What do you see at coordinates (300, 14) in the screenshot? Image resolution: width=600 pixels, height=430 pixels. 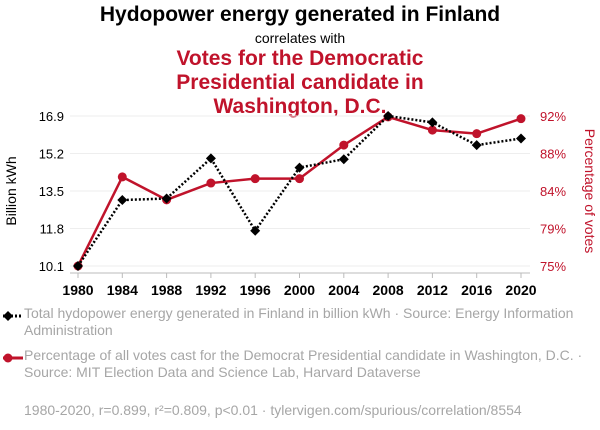 I see `chart-title: Hydopower energy generated in Finland` at bounding box center [300, 14].